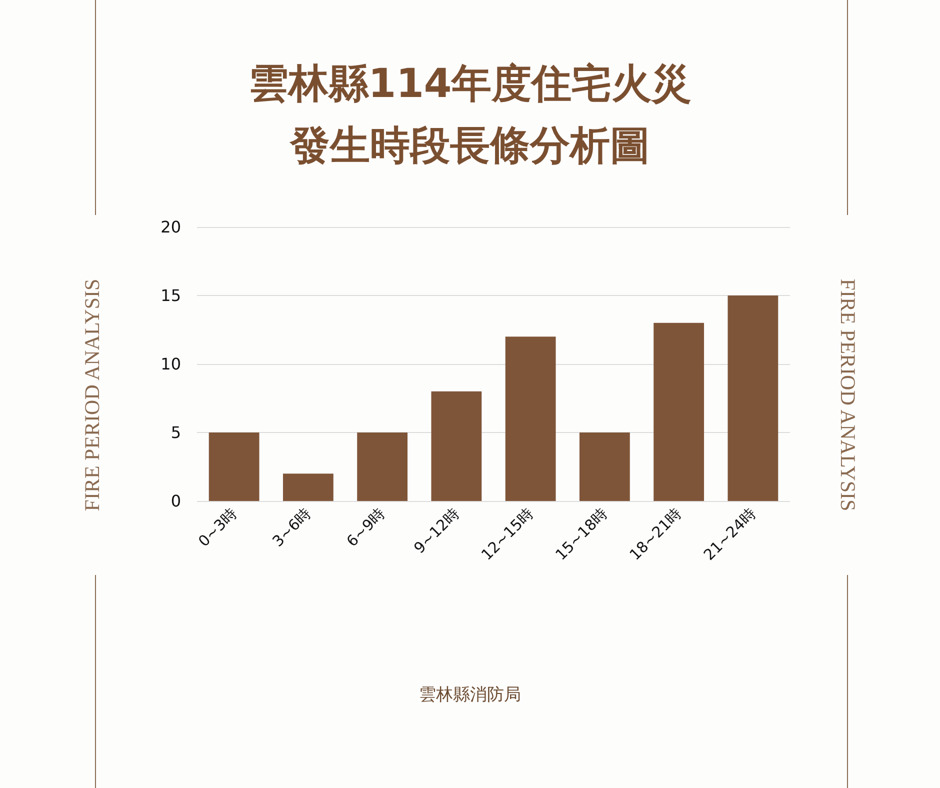 The image size is (940, 788). What do you see at coordinates (175, 432) in the screenshot?
I see `y-tick-label: 5` at bounding box center [175, 432].